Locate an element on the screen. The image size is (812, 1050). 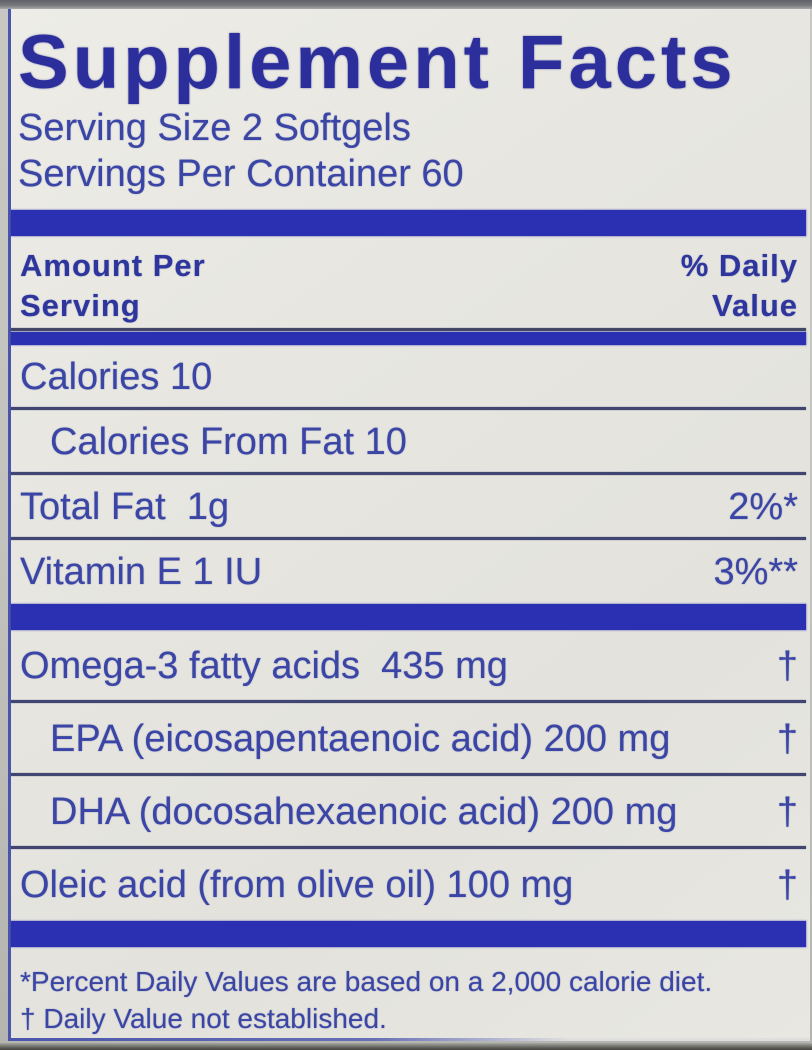
nutrient-row-calories-from-fat: Calories From Fat 10 is located at coordinates (409, 441).